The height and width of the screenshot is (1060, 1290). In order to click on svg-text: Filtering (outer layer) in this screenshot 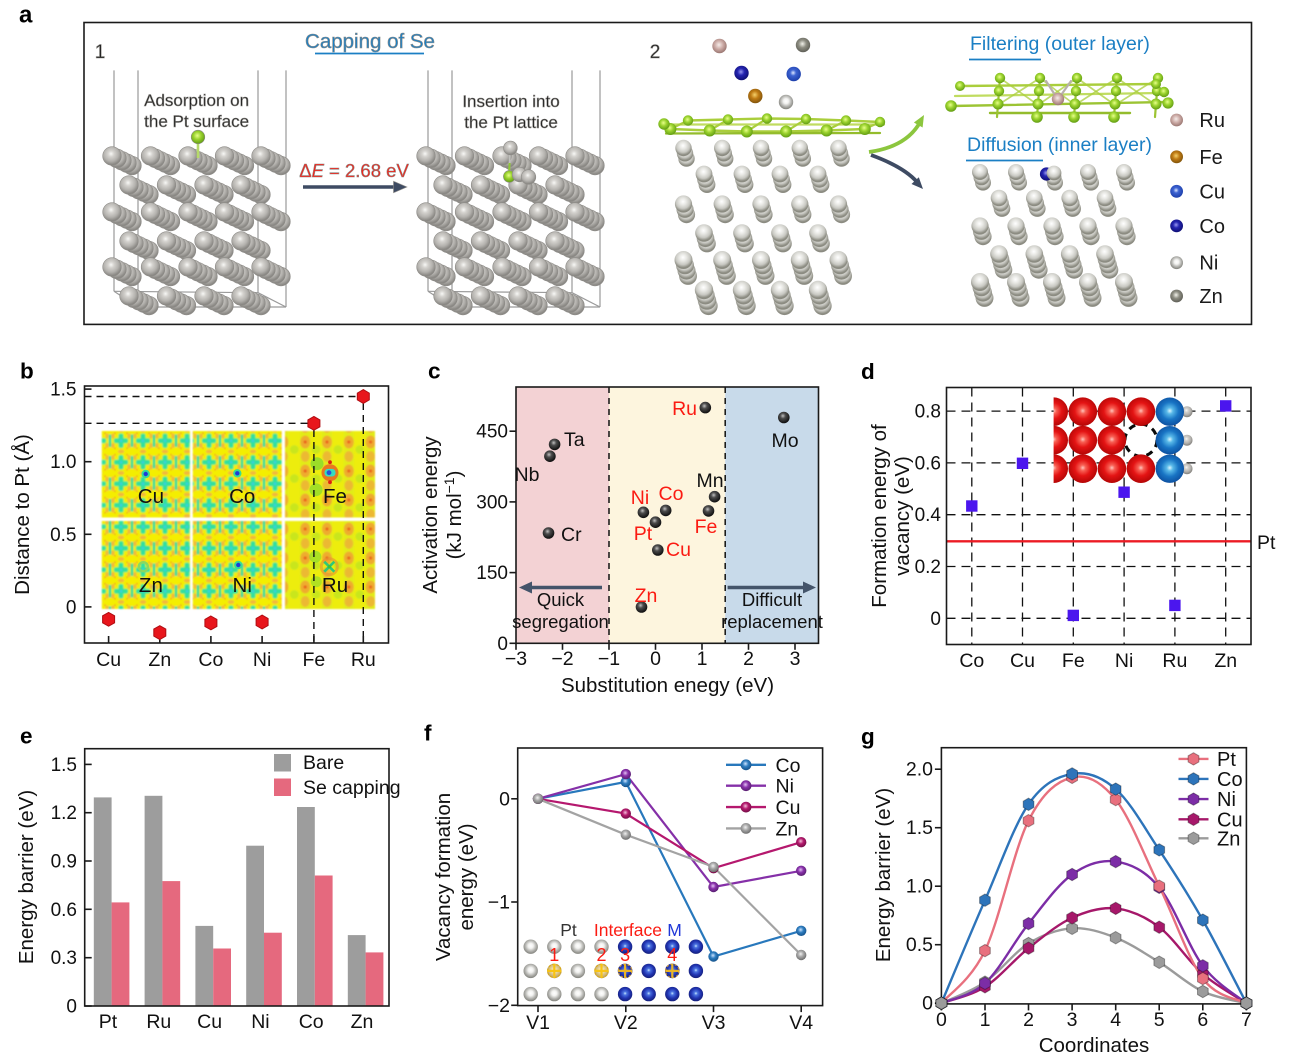, I will do `click(1060, 44)`.